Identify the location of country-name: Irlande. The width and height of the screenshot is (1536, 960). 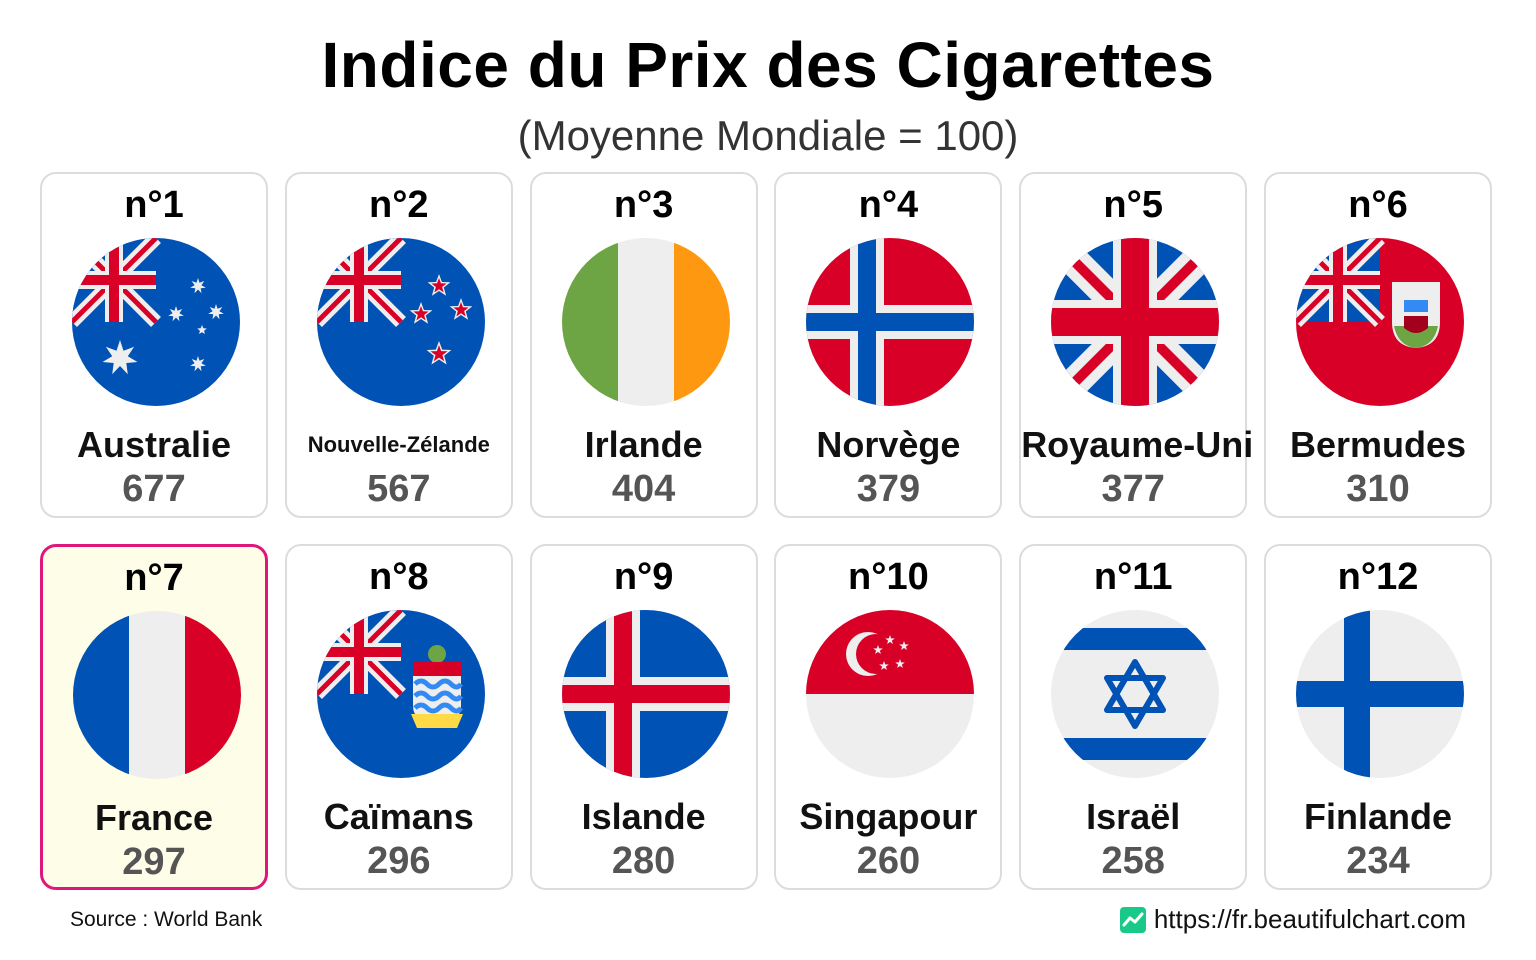
(643, 444).